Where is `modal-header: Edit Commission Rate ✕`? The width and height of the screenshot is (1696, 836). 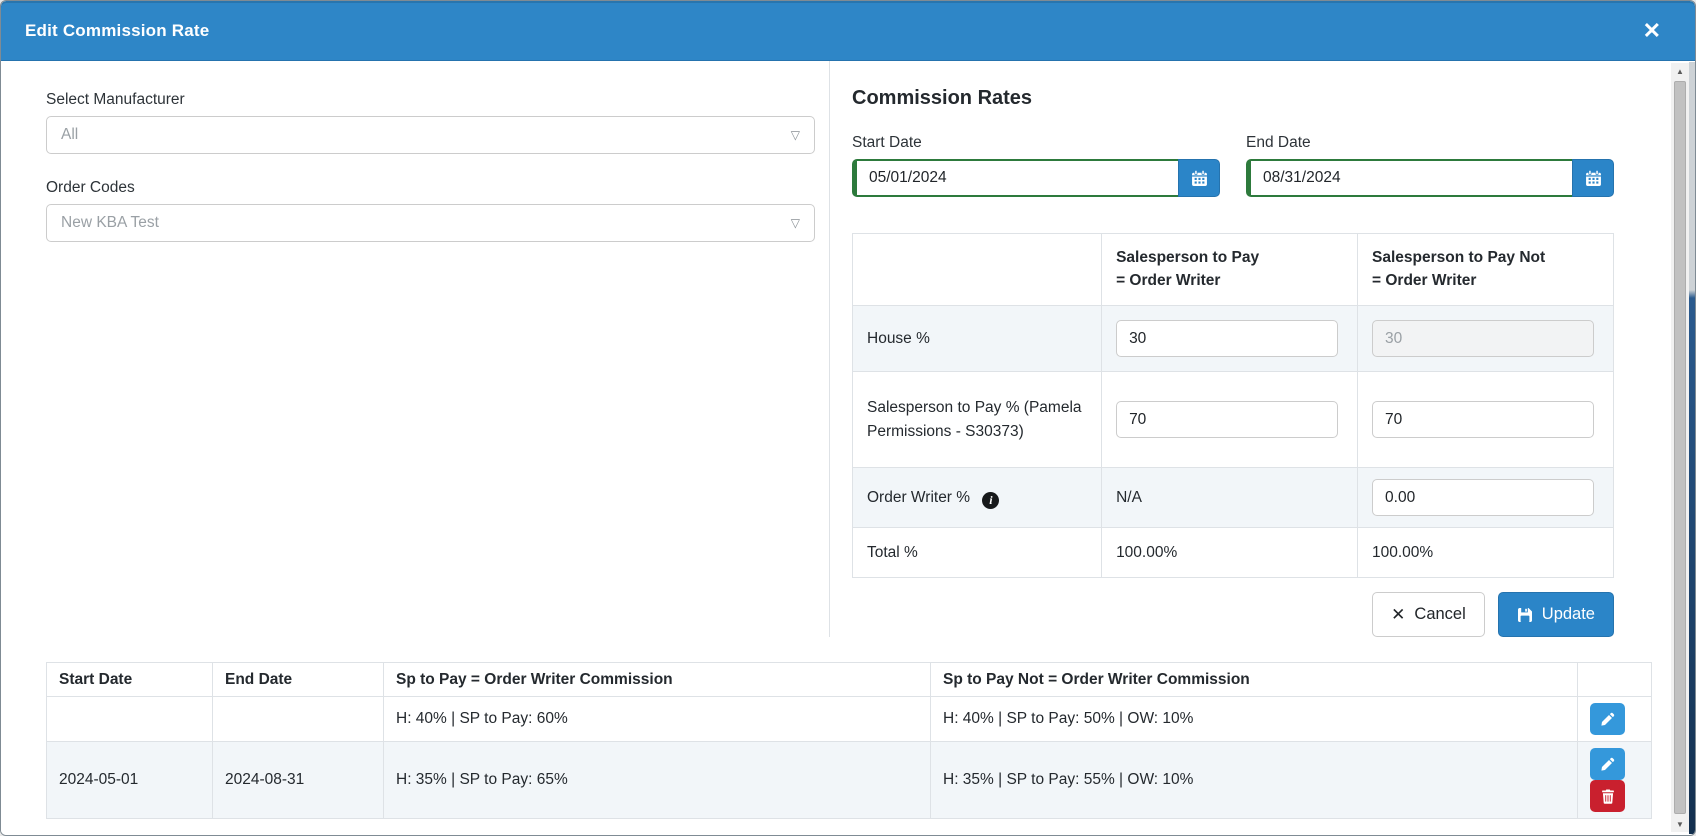 modal-header: Edit Commission Rate ✕ is located at coordinates (848, 31).